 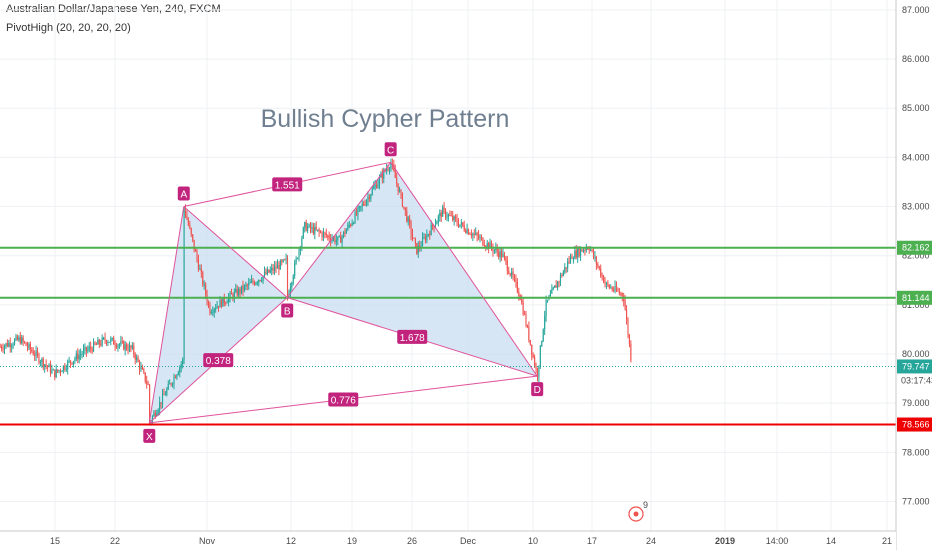 I want to click on price-line-label: 82.162, so click(x=916, y=248).